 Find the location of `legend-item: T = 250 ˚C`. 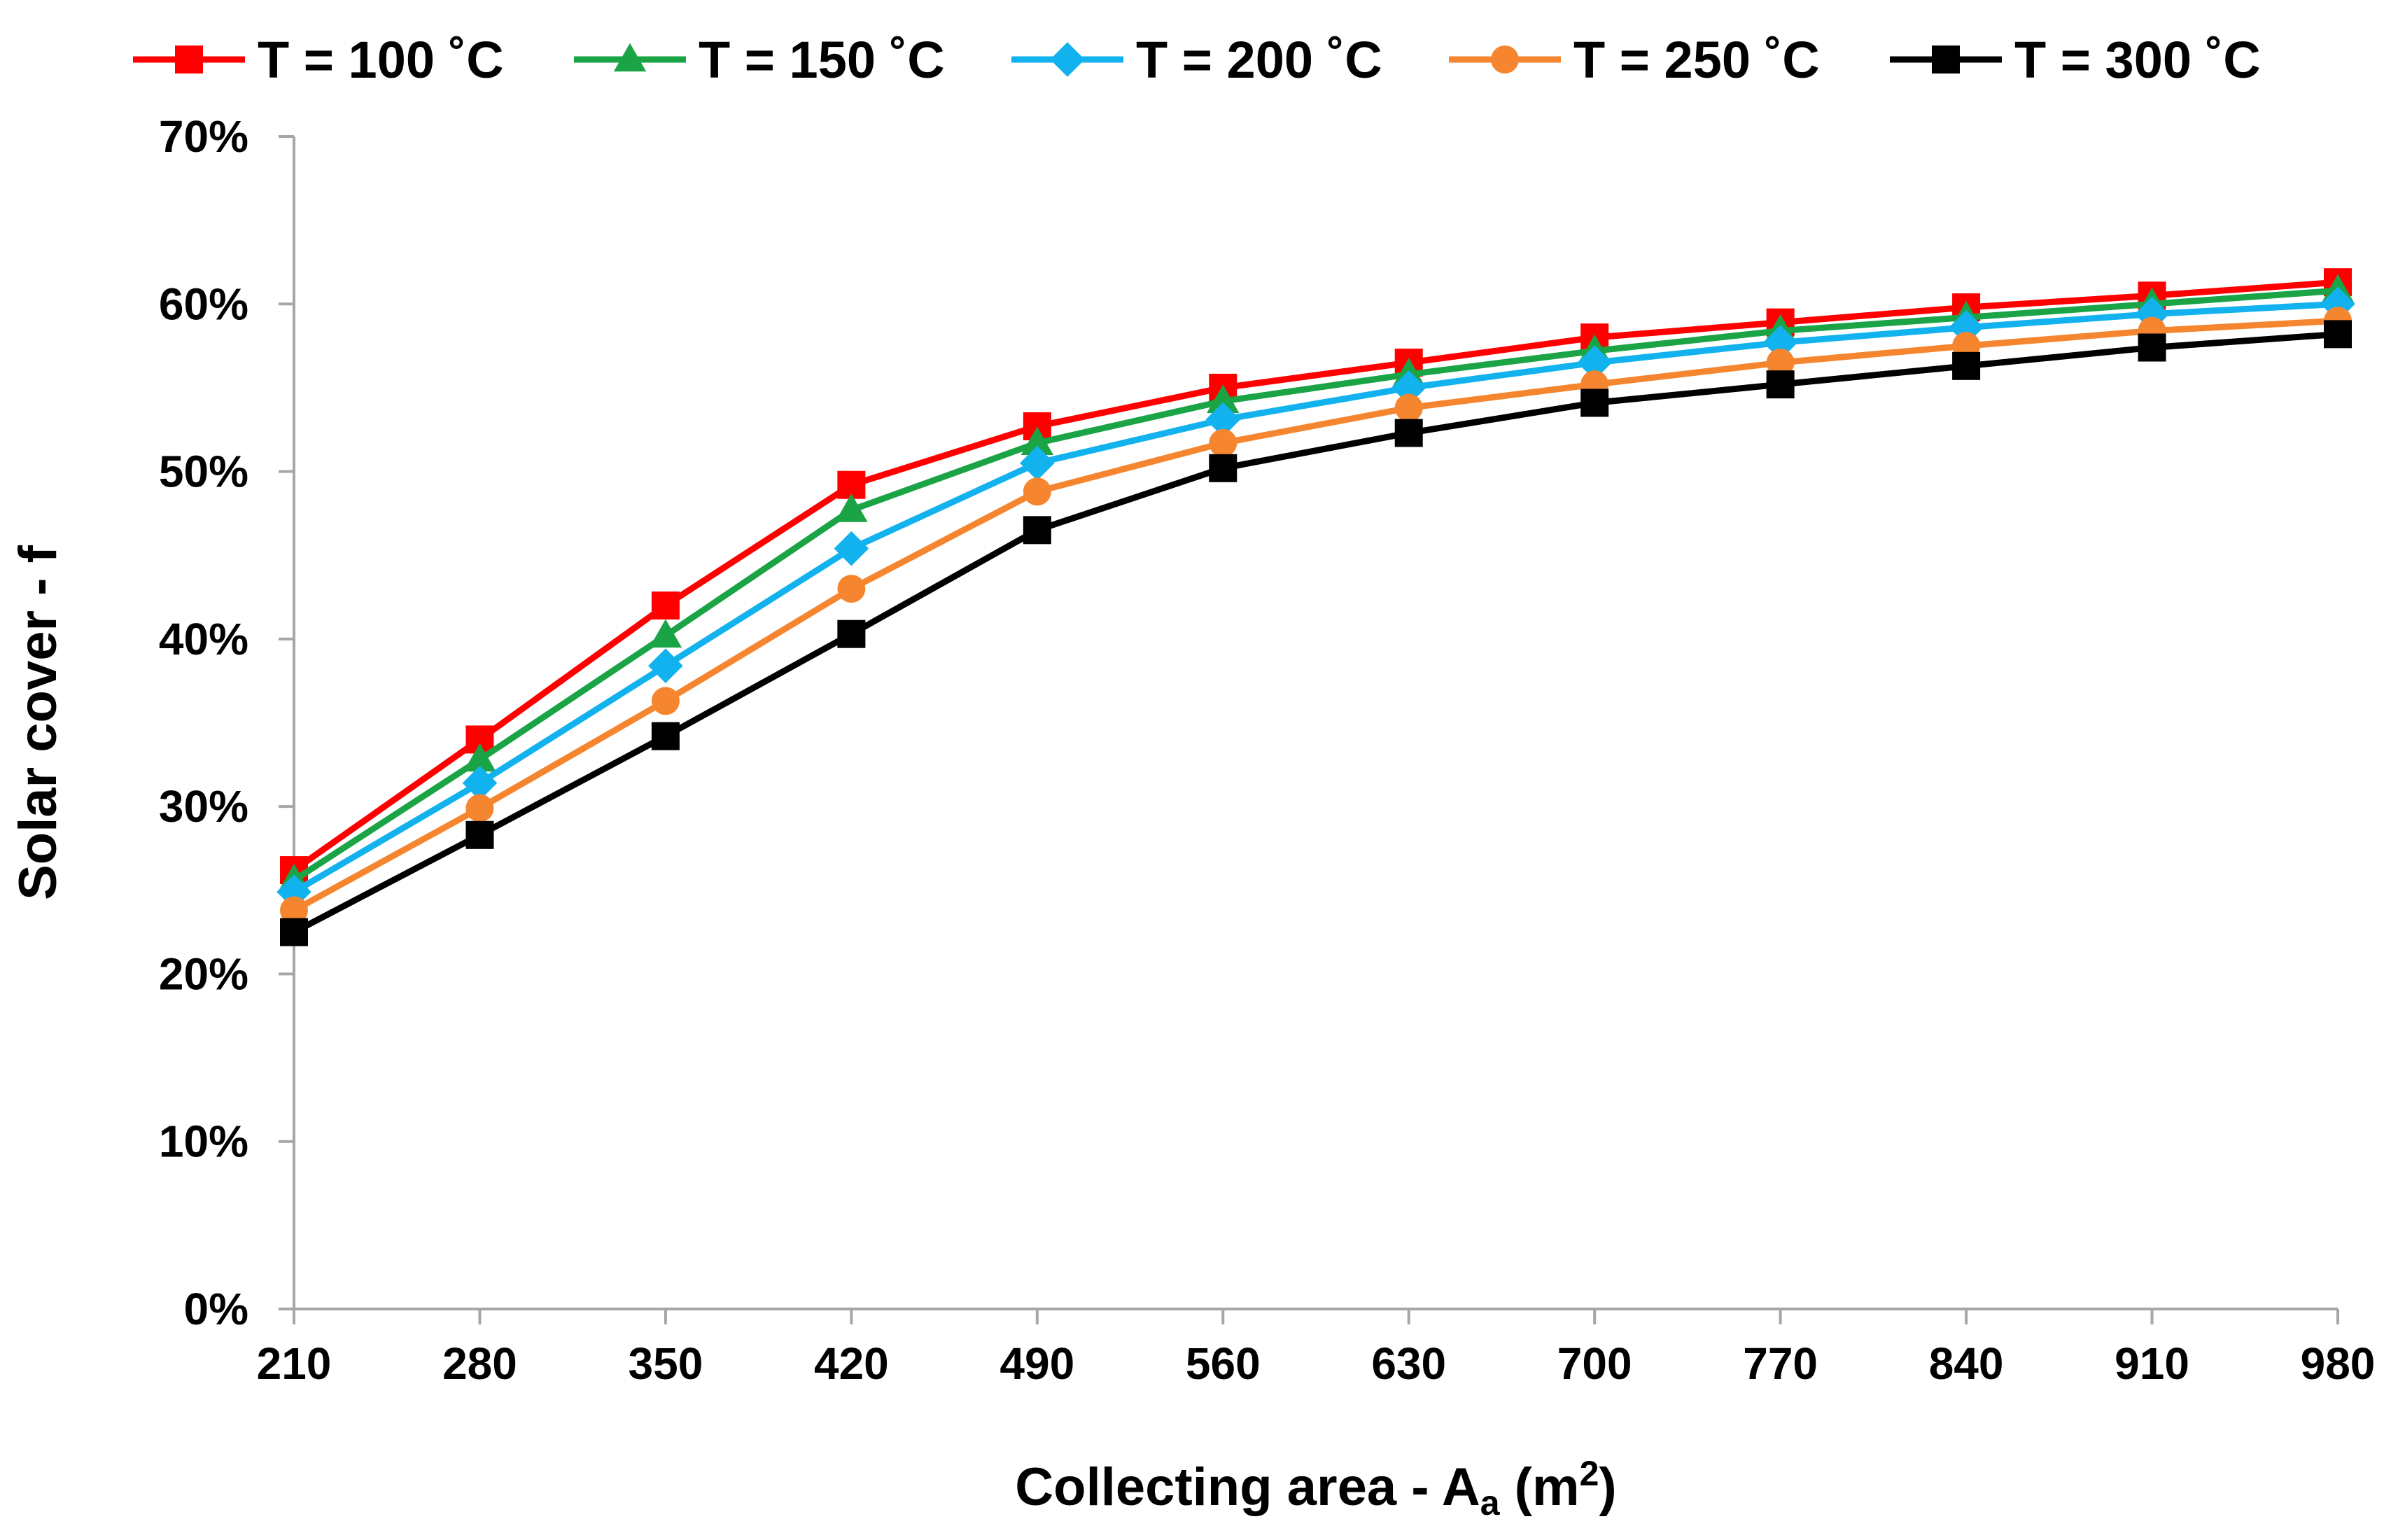

legend-item: T = 250 ˚C is located at coordinates (1634, 60).